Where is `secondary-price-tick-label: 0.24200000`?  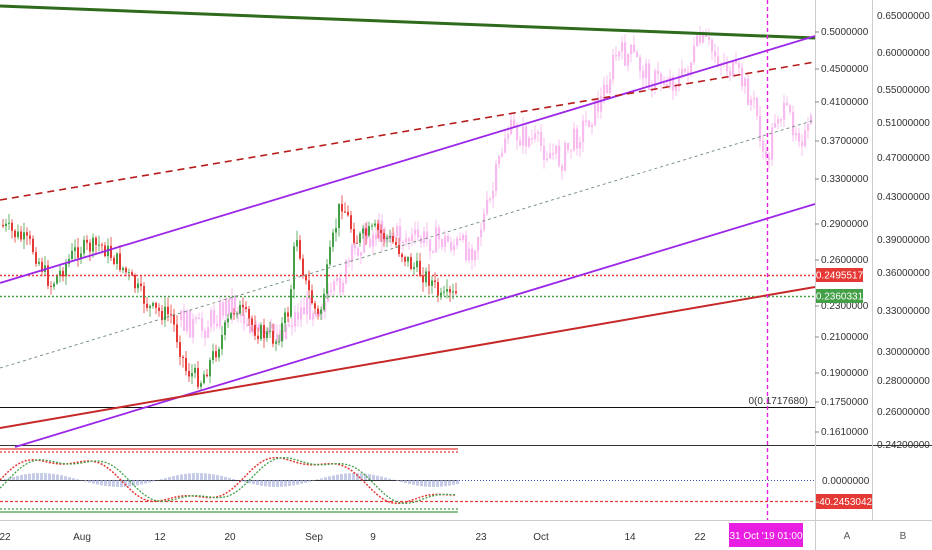 secondary-price-tick-label: 0.24200000 is located at coordinates (903, 445).